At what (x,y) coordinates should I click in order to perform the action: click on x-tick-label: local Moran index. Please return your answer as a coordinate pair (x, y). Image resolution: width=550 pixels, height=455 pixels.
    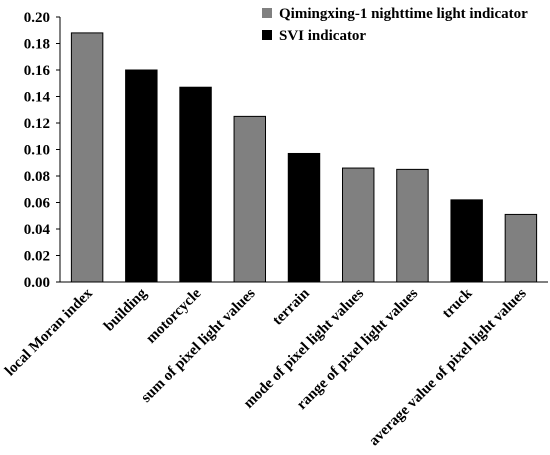
    Looking at the image, I should click on (49, 332).